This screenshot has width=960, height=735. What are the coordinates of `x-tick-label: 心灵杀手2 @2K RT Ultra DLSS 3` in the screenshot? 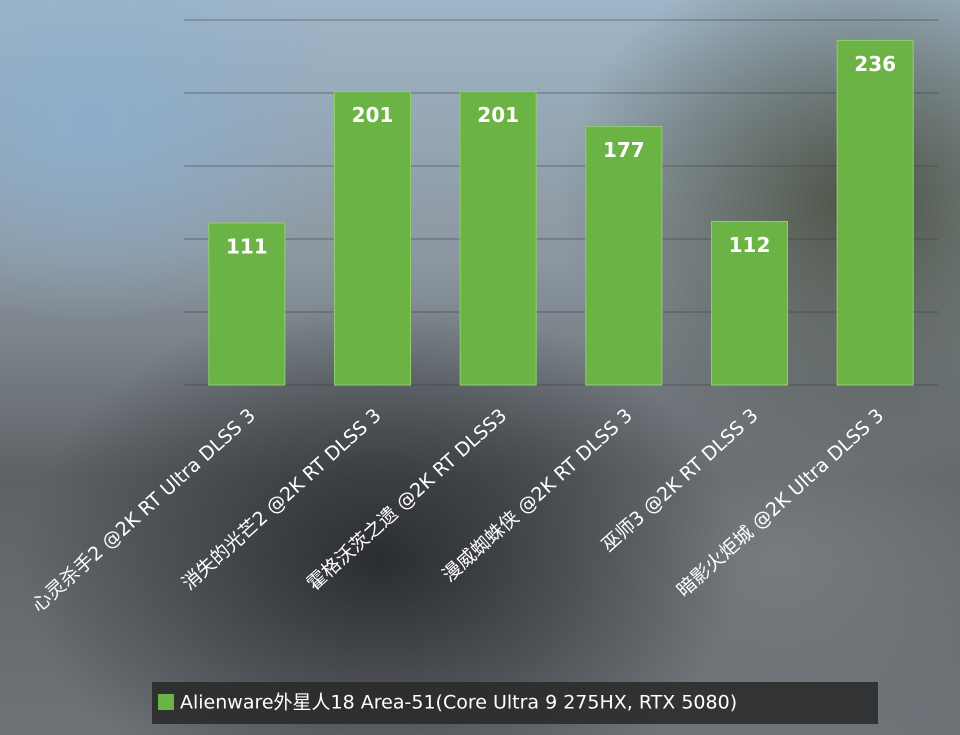 It's located at (144, 510).